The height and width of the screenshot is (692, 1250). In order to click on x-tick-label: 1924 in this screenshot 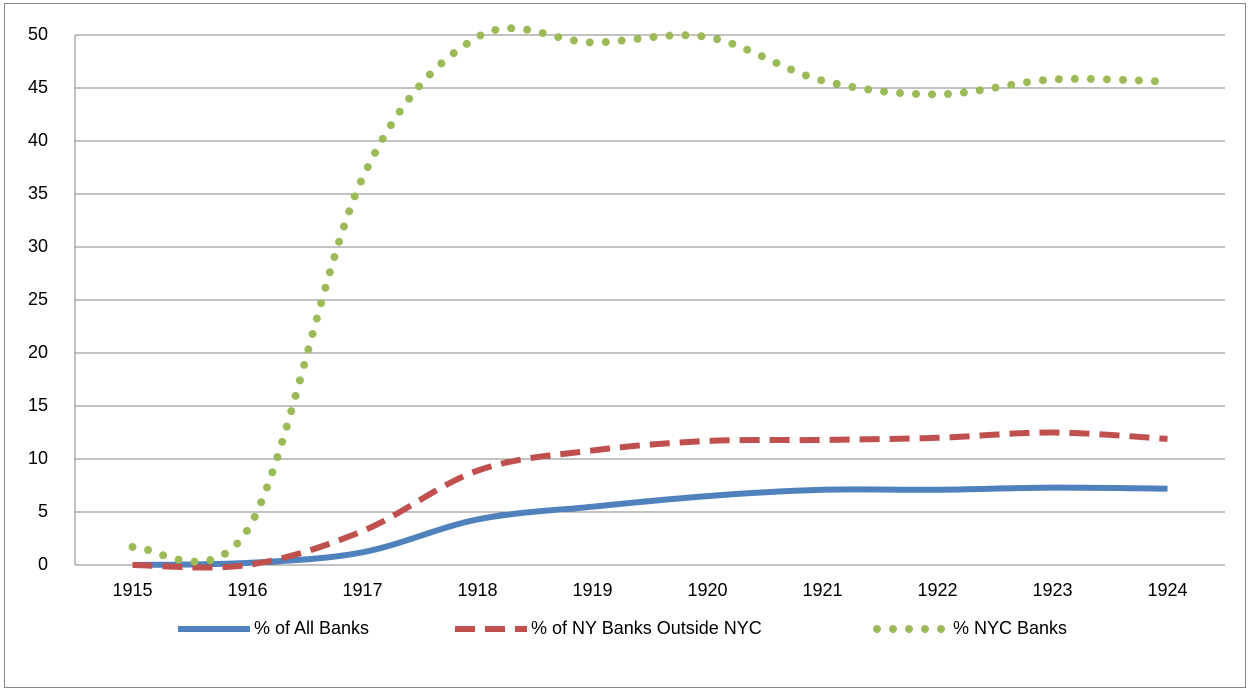, I will do `click(1167, 590)`.